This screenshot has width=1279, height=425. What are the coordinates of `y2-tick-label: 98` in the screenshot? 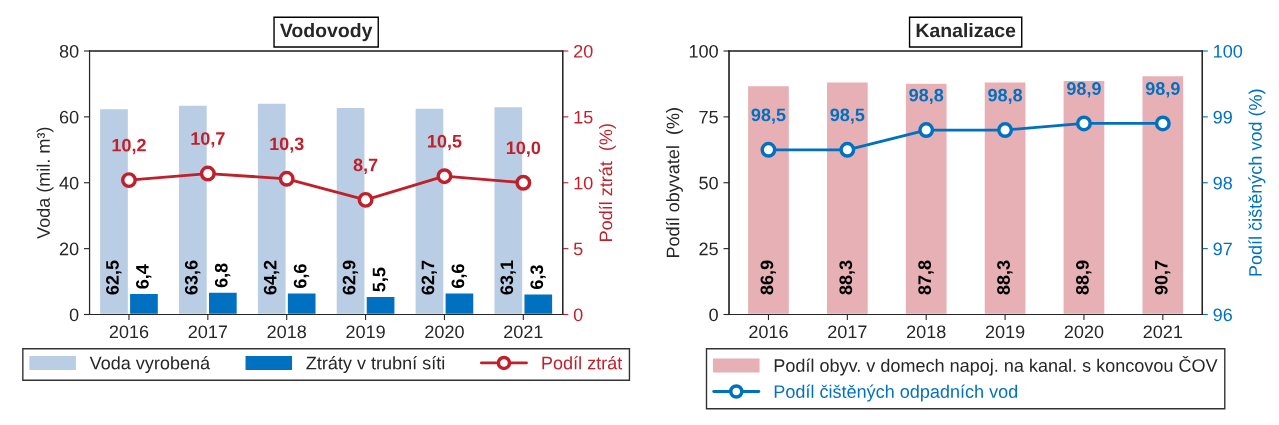 It's located at (1222, 183).